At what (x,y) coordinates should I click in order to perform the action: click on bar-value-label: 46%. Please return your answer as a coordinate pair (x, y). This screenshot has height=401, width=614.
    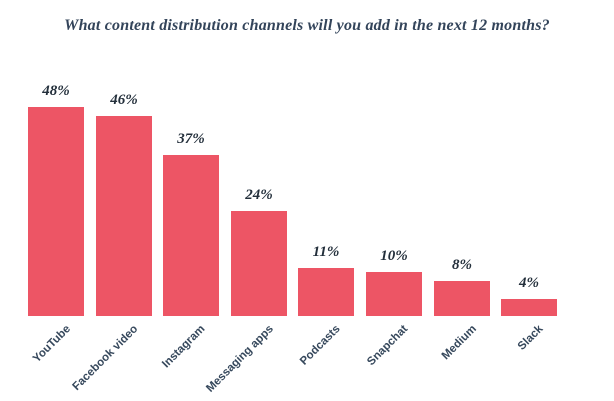
    Looking at the image, I should click on (124, 100).